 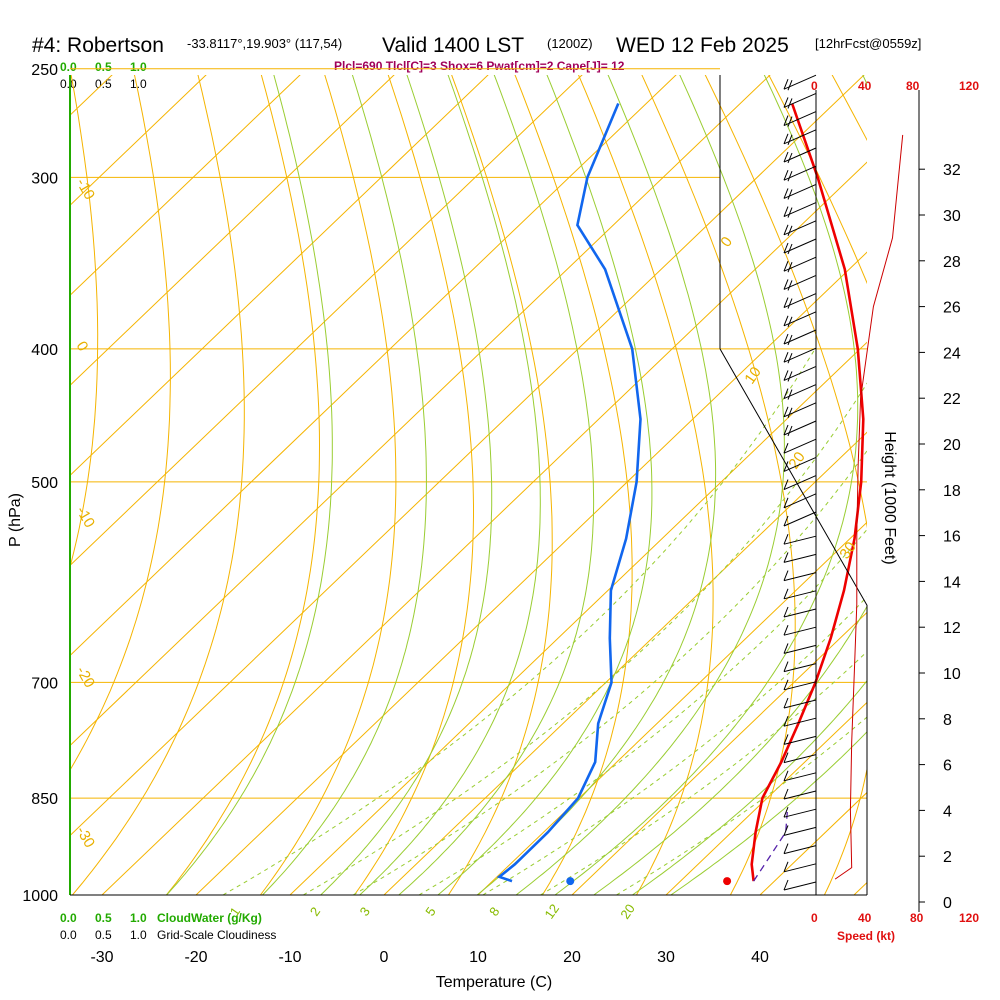 What do you see at coordinates (429, 957) in the screenshot?
I see `temperature-tick-labels: -30 -20 -10 0 10 20 30 40` at bounding box center [429, 957].